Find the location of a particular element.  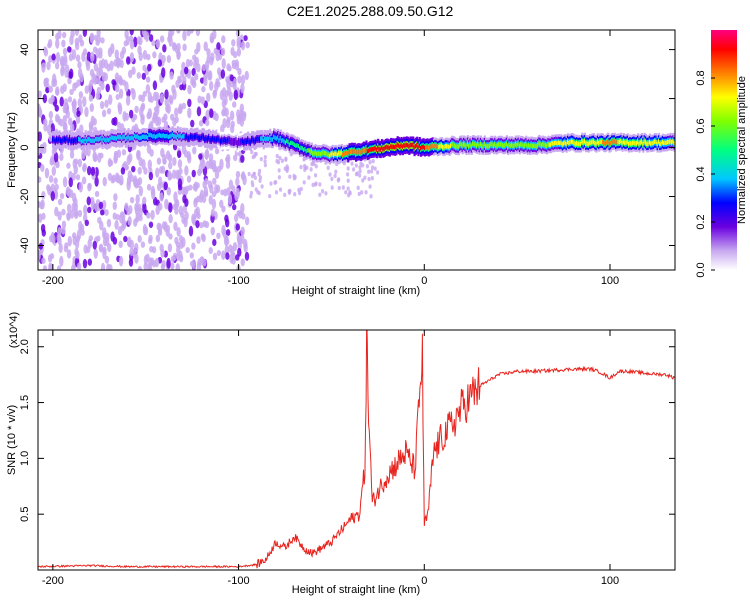

colorbar-label: Normalized spectral amplitude is located at coordinates (742, 150).